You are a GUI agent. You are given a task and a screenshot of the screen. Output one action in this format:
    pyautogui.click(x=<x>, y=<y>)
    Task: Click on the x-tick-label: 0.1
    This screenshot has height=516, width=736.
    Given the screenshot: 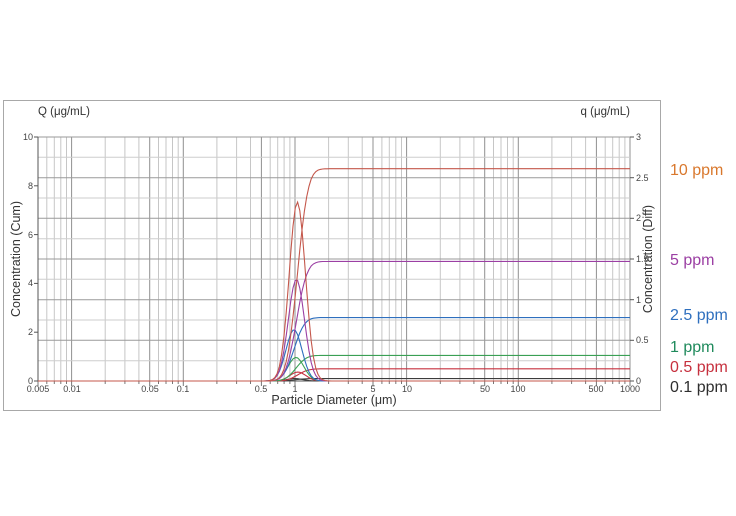 What is the action you would take?
    pyautogui.click(x=183, y=389)
    